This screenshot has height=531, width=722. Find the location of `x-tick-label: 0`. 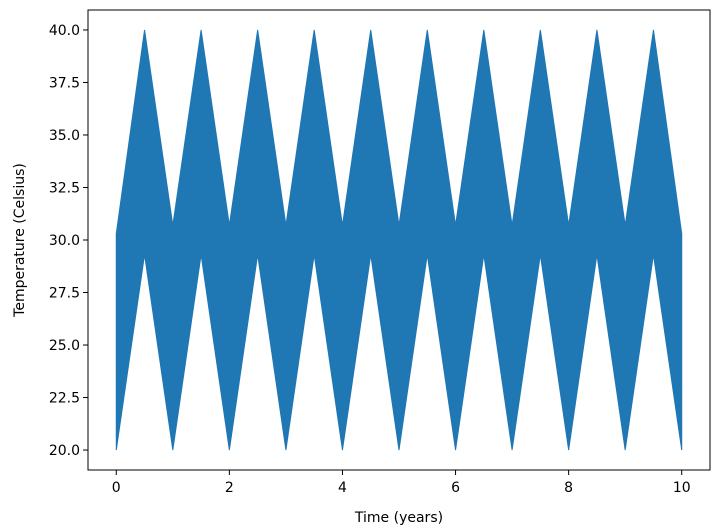

x-tick-label: 0 is located at coordinates (116, 488).